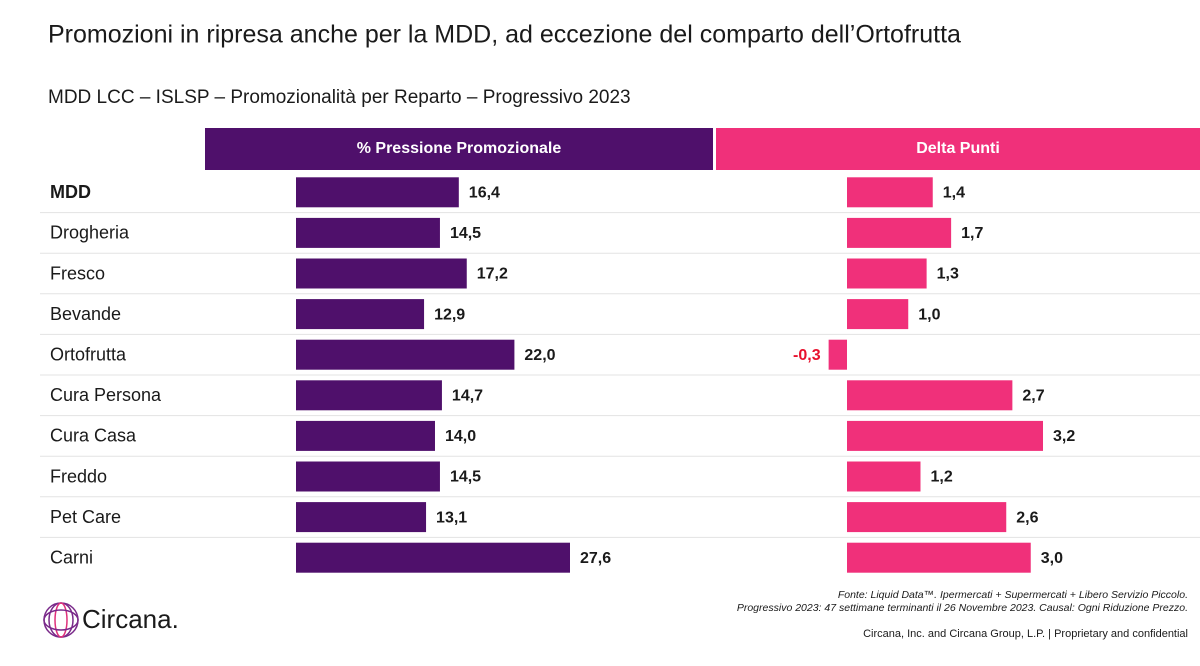 Image resolution: width=1200 pixels, height=666 pixels. What do you see at coordinates (460, 436) in the screenshot?
I see `value-label: 14,0` at bounding box center [460, 436].